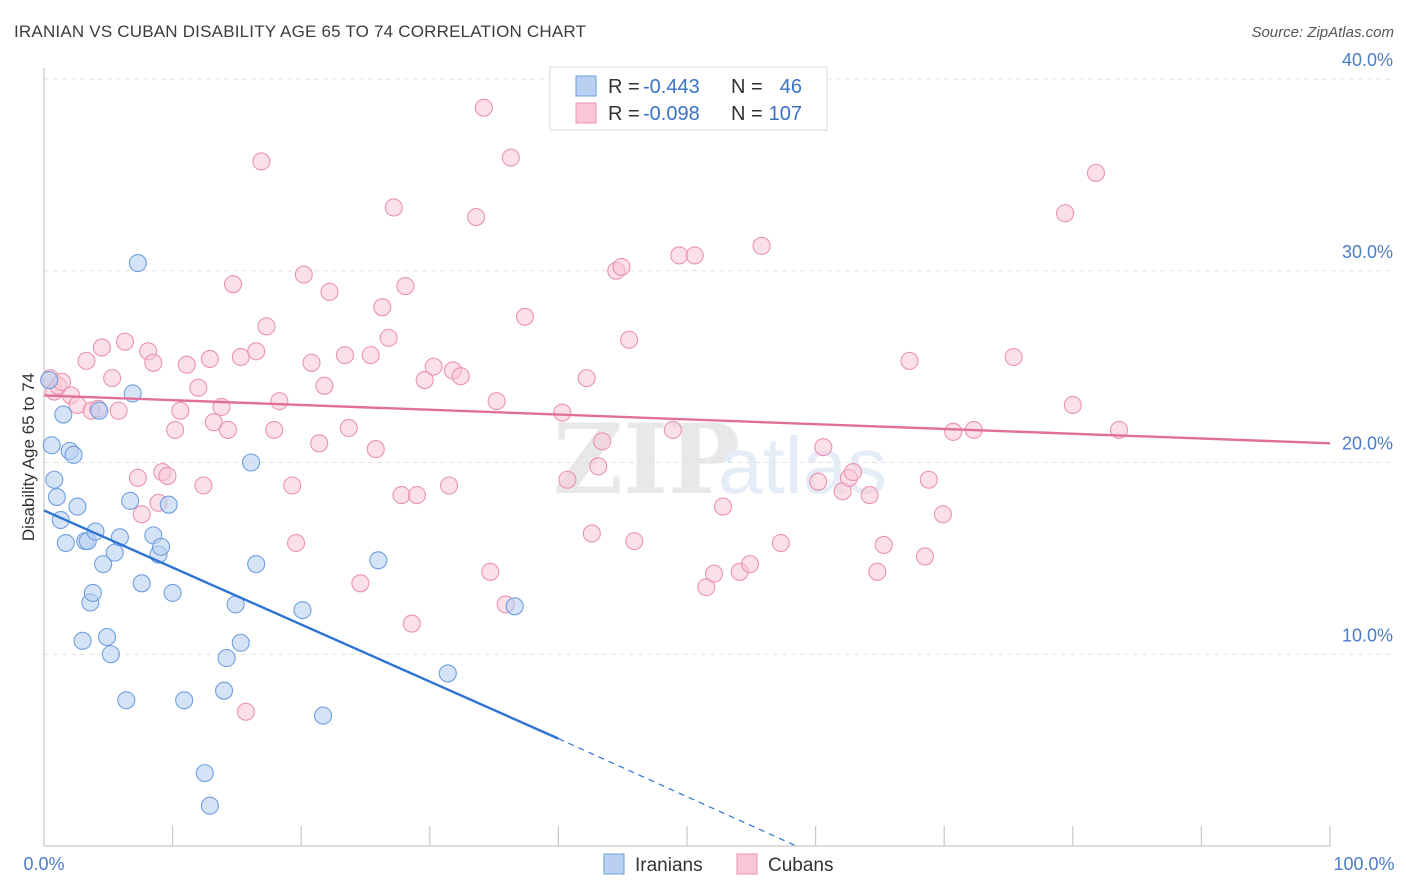  Describe the element at coordinates (669, 865) in the screenshot. I see `bottom-legend-label-iranians: Iranians` at that location.